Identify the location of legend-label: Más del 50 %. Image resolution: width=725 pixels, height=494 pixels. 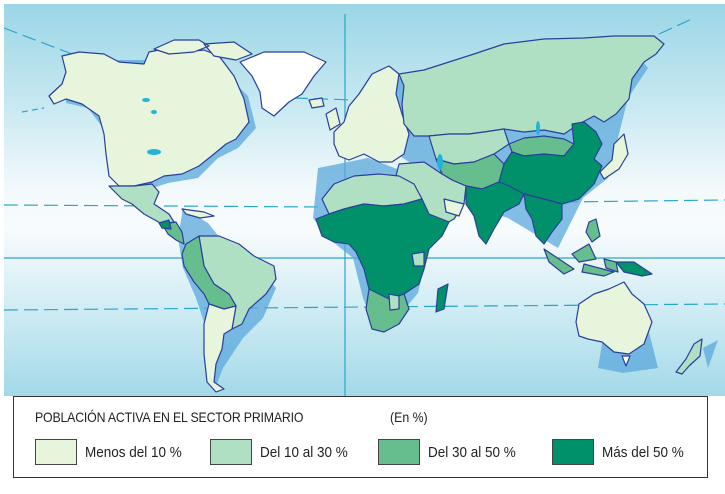
(643, 452).